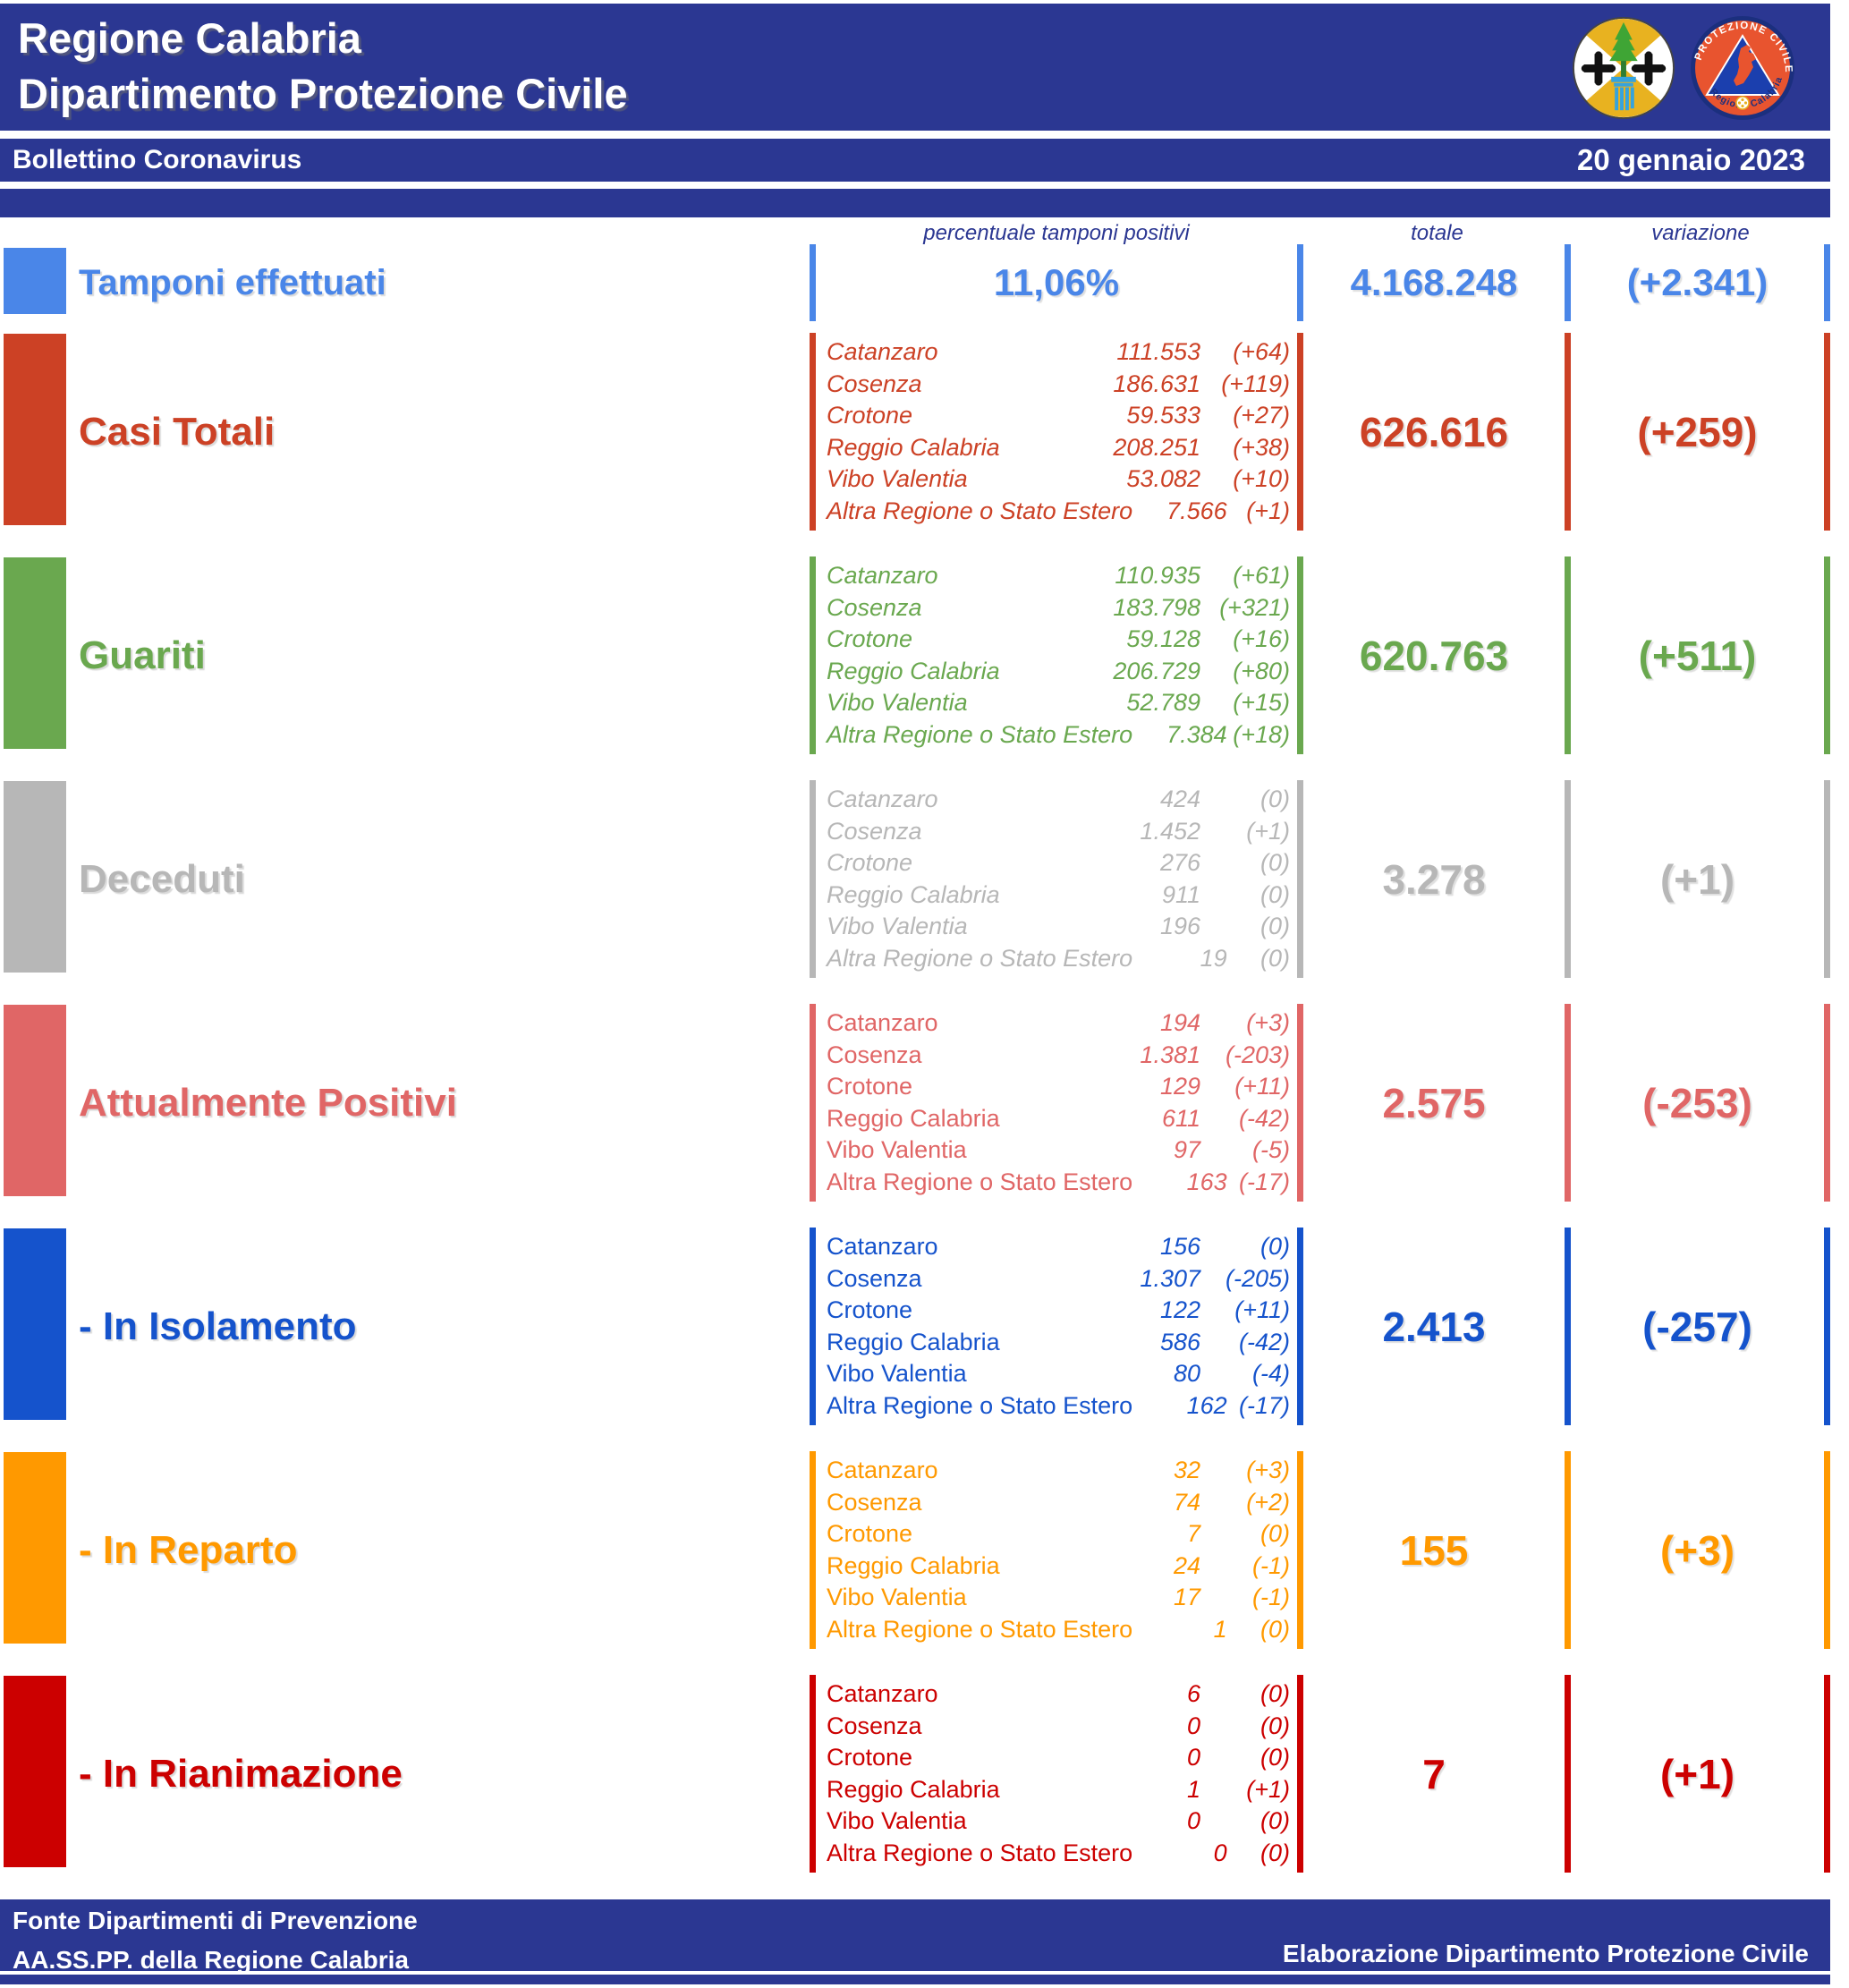 The image size is (1849, 1988). I want to click on province-row: Catanzaro 424 (0), so click(1058, 799).